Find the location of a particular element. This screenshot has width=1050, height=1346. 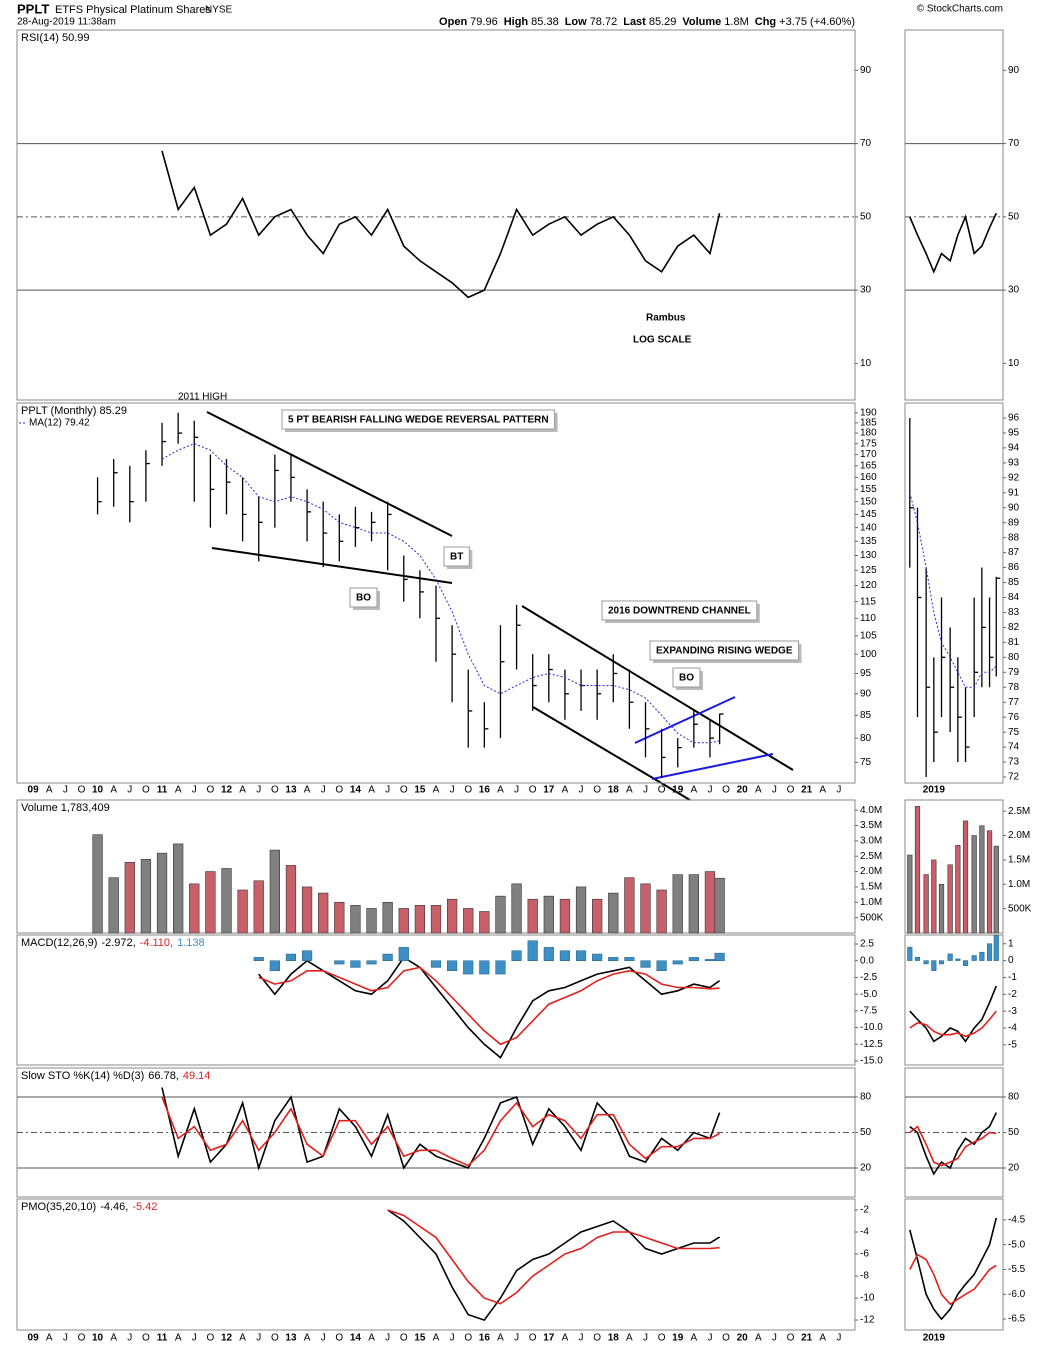

legend-entry: 49.14 is located at coordinates (197, 1076).